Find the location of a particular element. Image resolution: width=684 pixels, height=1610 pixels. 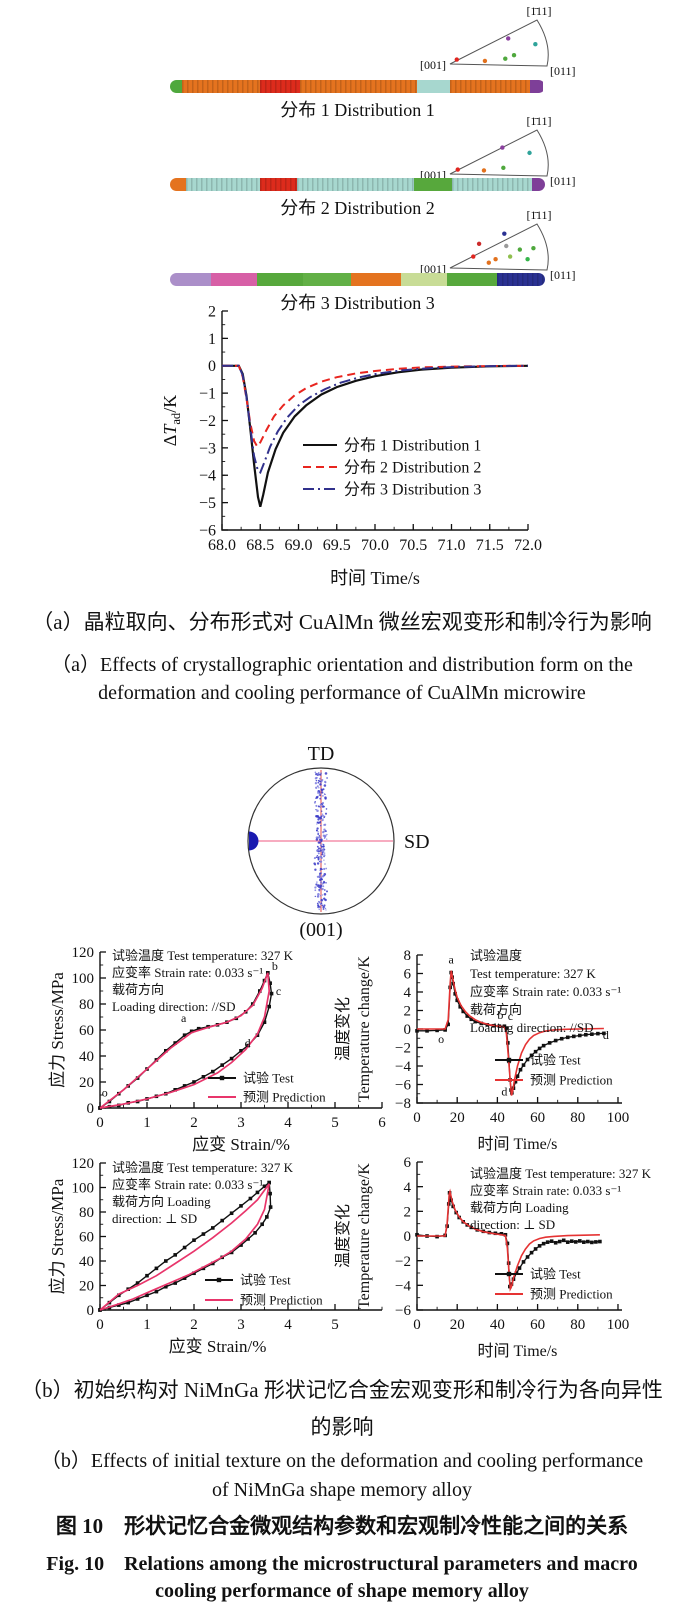

legend-label: 试验 Test is located at coordinates (555, 1274).